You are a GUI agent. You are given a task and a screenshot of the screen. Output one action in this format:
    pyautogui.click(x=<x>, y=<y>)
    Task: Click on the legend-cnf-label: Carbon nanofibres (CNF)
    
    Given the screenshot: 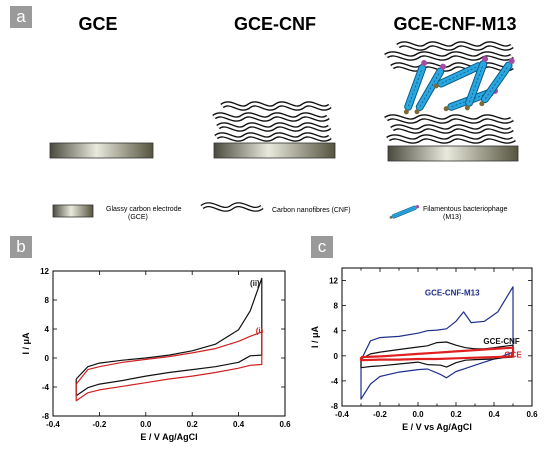 What is the action you would take?
    pyautogui.click(x=311, y=210)
    